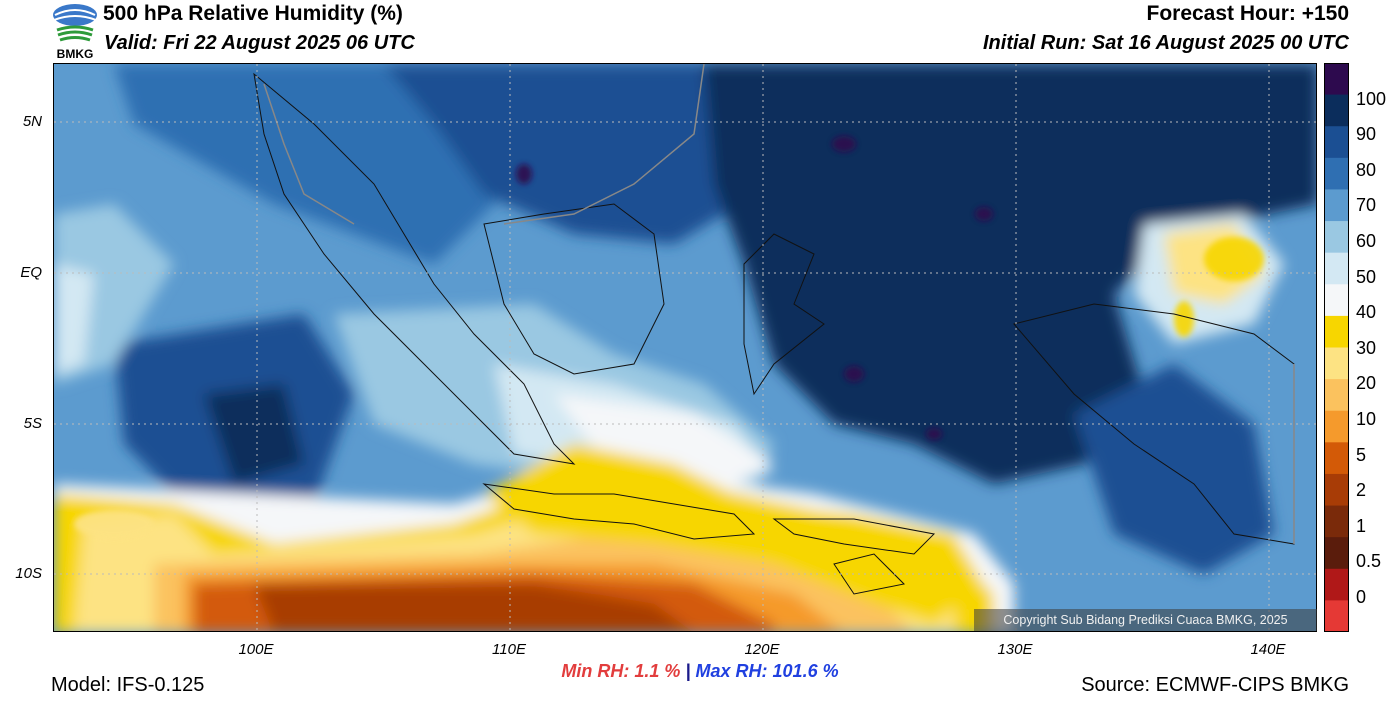  I want to click on colorbar, so click(1336, 348).